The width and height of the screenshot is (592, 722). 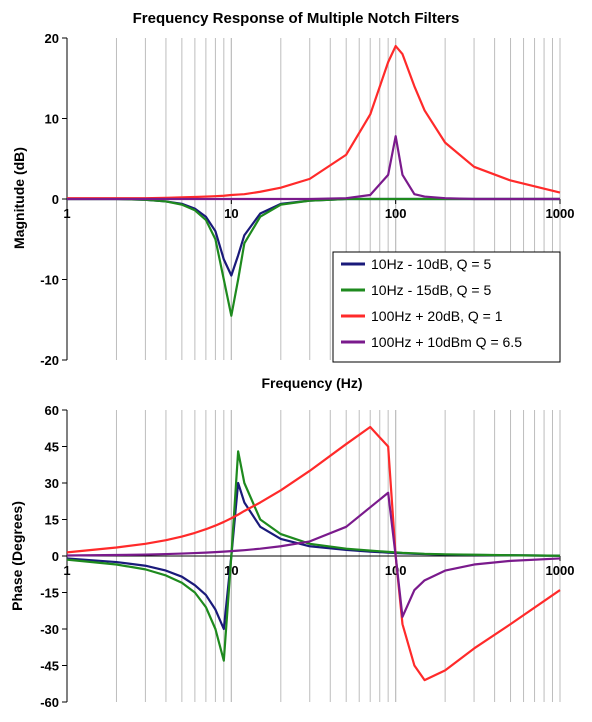 I want to click on phase-y-tick-label: -15, so click(x=49, y=593).